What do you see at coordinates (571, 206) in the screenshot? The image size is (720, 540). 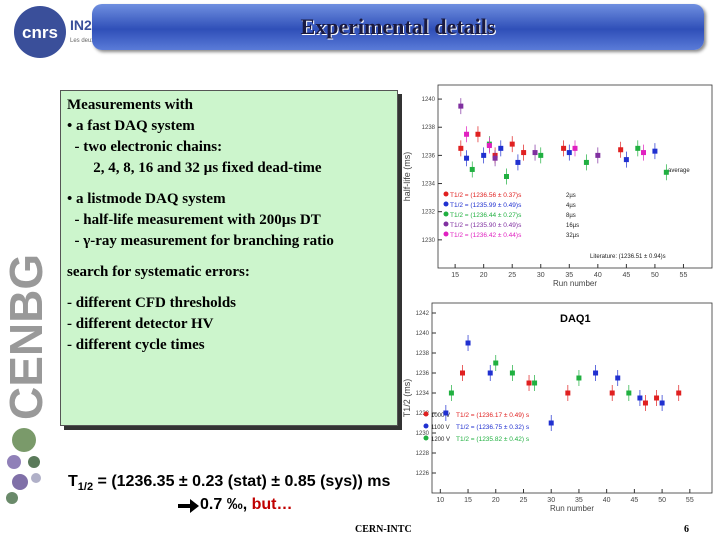 I see `legend-name: 4µs` at bounding box center [571, 206].